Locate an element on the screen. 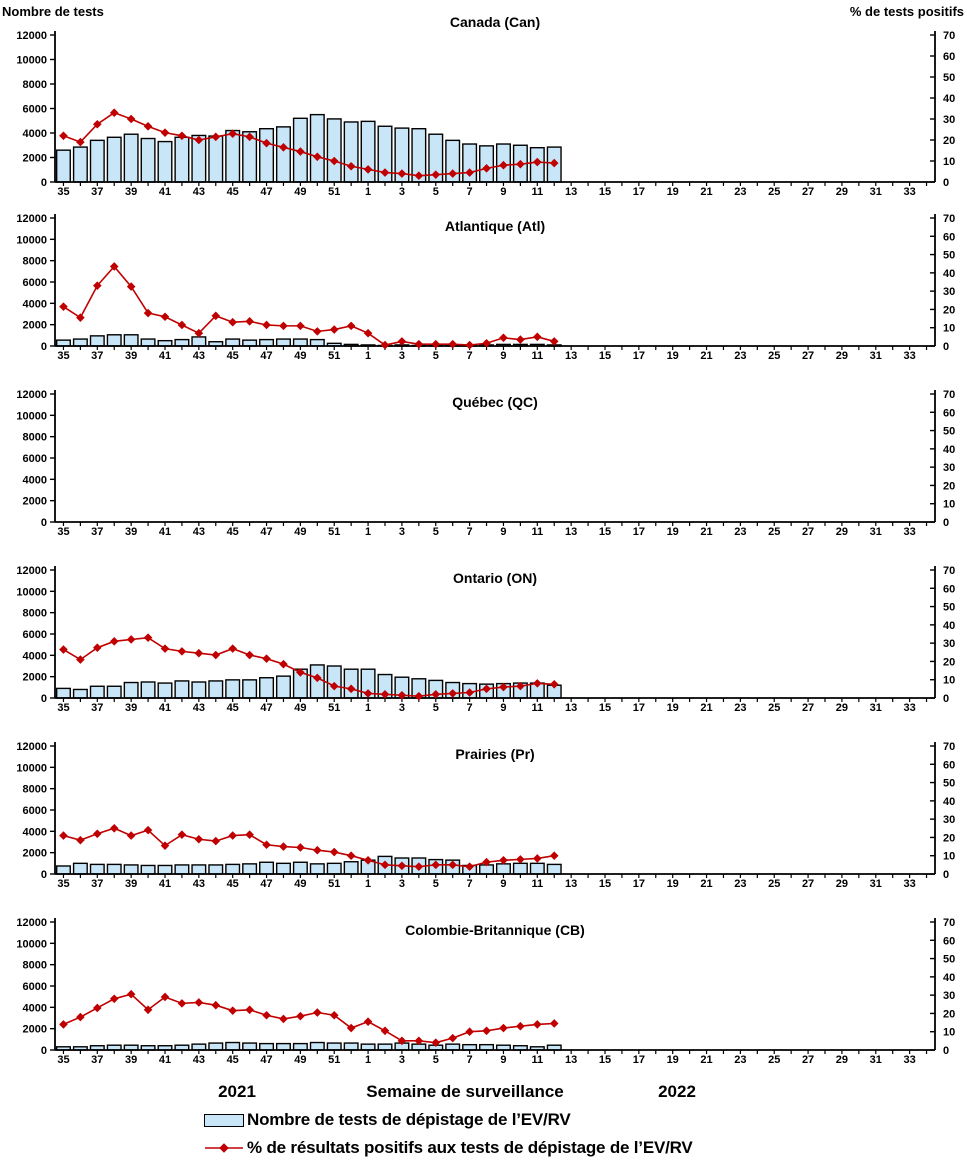  panel-title: Québec (QC) is located at coordinates (495, 402).